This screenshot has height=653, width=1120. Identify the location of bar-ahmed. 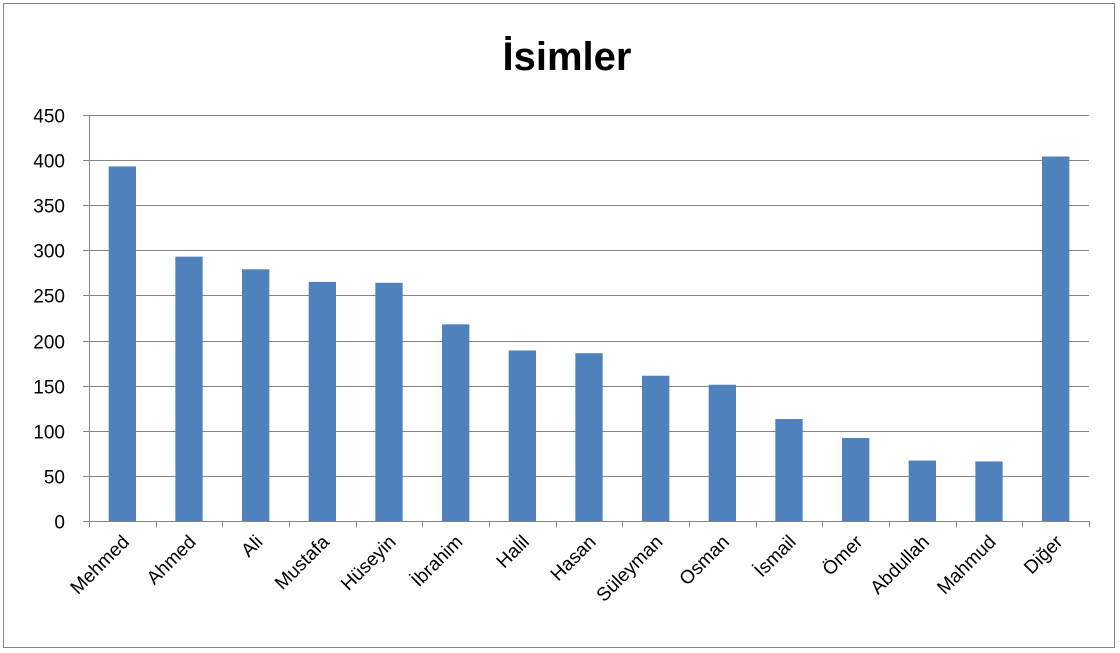
(189, 388).